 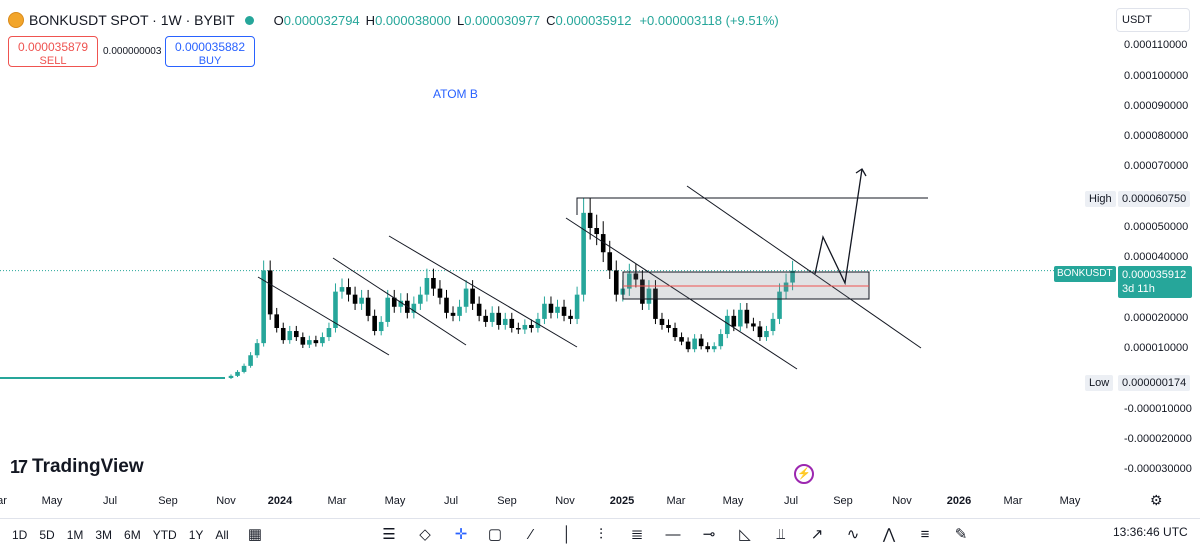 What do you see at coordinates (673, 534) in the screenshot?
I see `horizontal-ray-icon: —` at bounding box center [673, 534].